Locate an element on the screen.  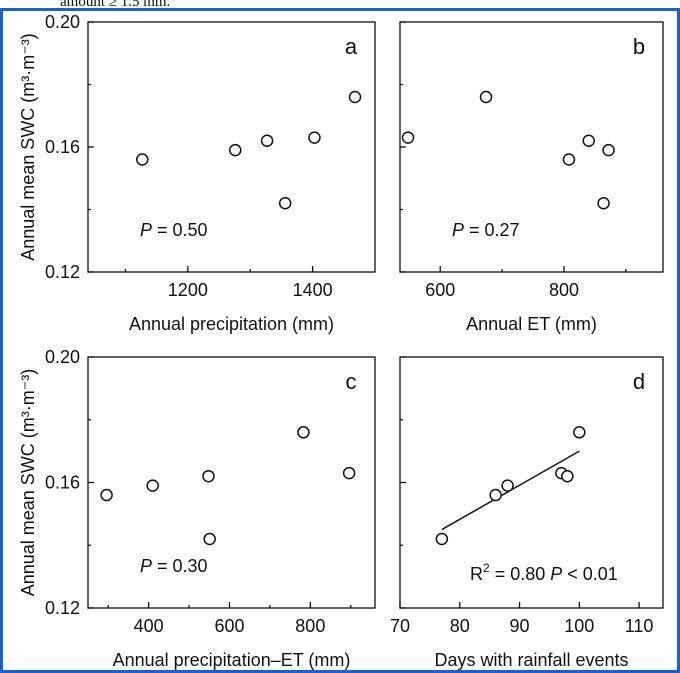
x-tick-label: 100 is located at coordinates (579, 626).